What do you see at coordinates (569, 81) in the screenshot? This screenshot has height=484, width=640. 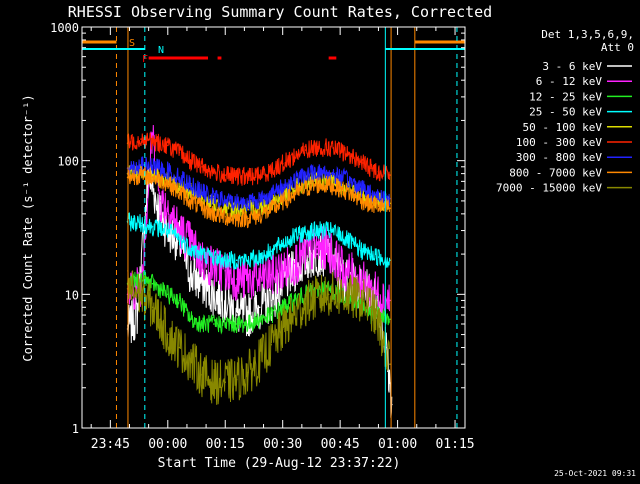 I see `legend-label-6-12-kev: 6 - 12 keV` at bounding box center [569, 81].